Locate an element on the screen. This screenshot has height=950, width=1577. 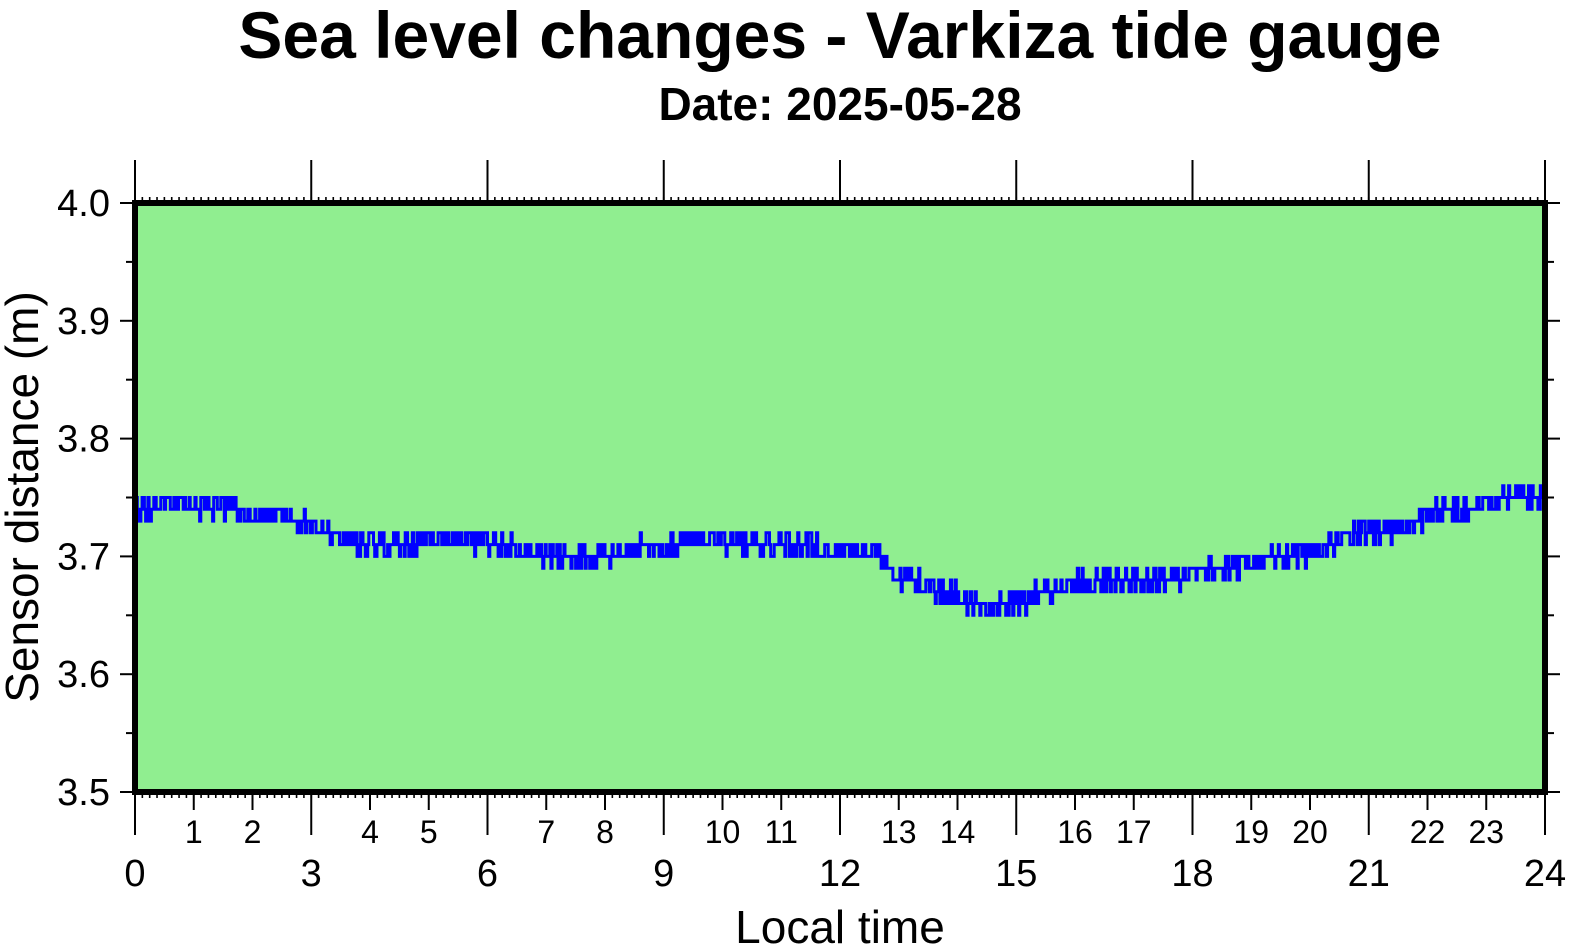
x-minor-tick-label: 5 is located at coordinates (429, 832).